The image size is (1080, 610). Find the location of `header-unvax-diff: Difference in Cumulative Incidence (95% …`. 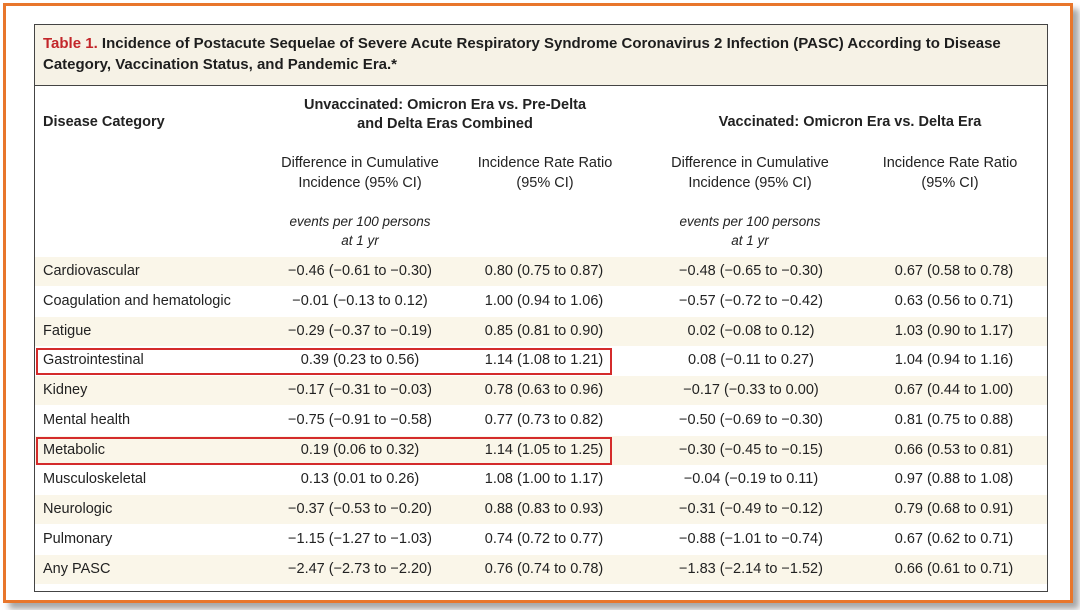

header-unvax-diff: Difference in Cumulative Incidence (95% … is located at coordinates (360, 173).